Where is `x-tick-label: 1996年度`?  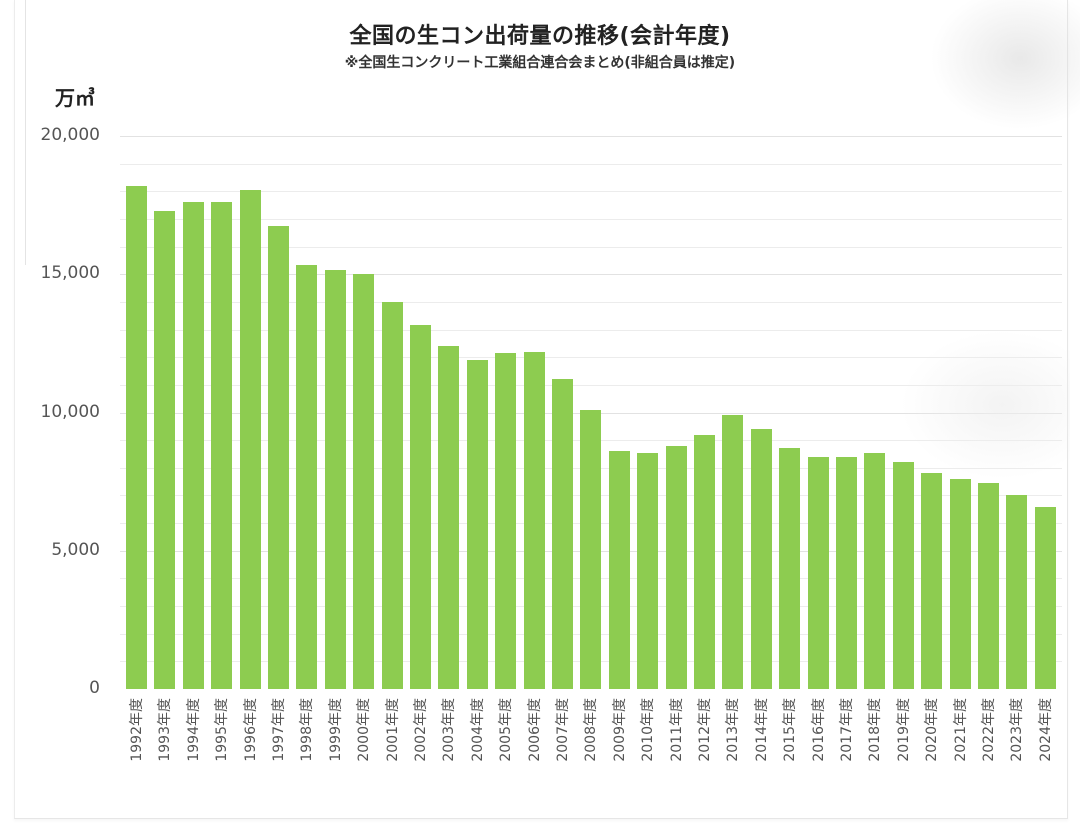
x-tick-label: 1996年度 is located at coordinates (250, 730).